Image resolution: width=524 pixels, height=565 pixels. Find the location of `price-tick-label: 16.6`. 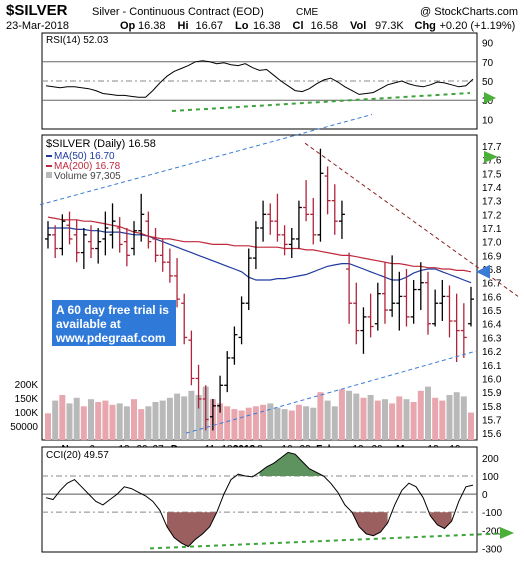

price-tick-label: 16.6 is located at coordinates (492, 297).